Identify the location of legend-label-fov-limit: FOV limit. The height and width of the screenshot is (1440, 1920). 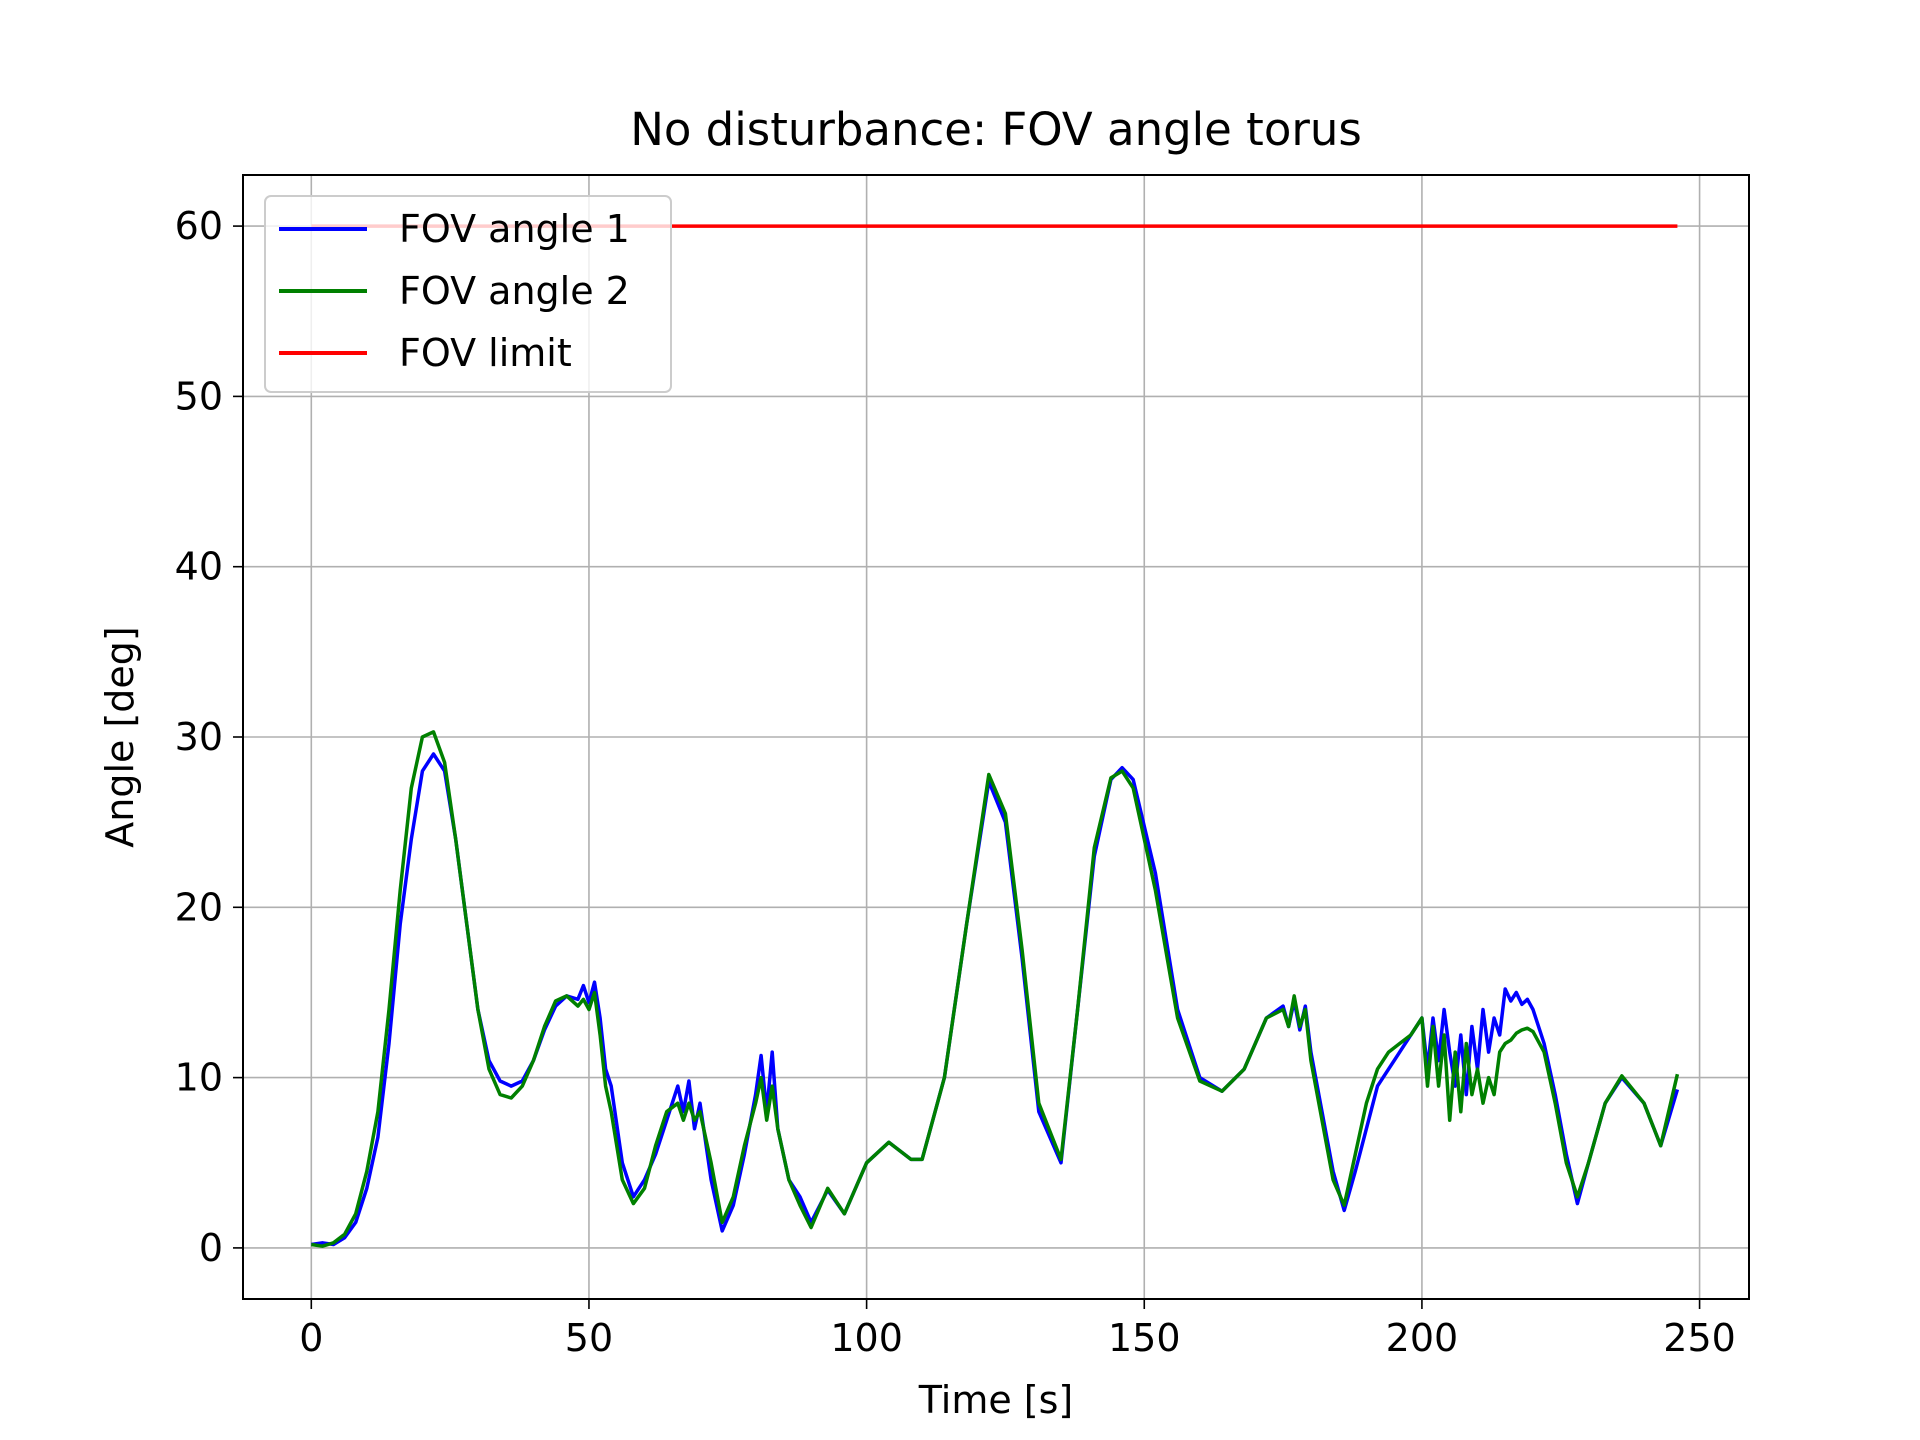
(485, 353).